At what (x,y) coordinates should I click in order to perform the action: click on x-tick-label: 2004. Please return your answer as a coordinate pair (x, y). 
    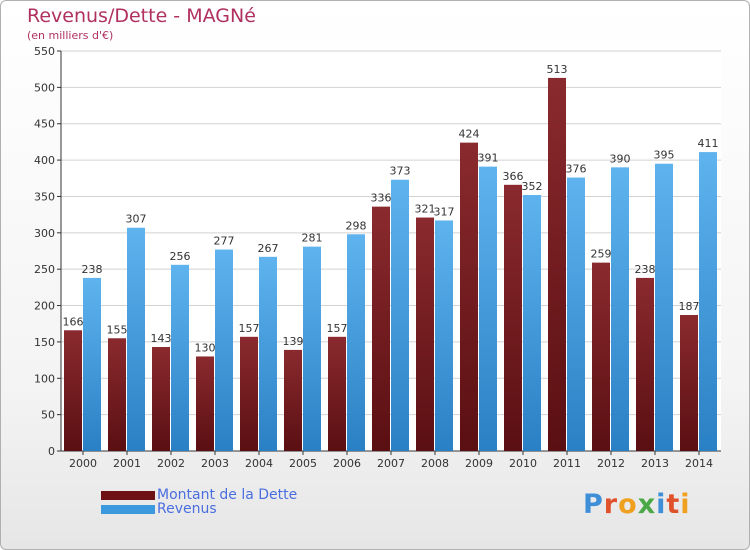
    Looking at the image, I should click on (259, 463).